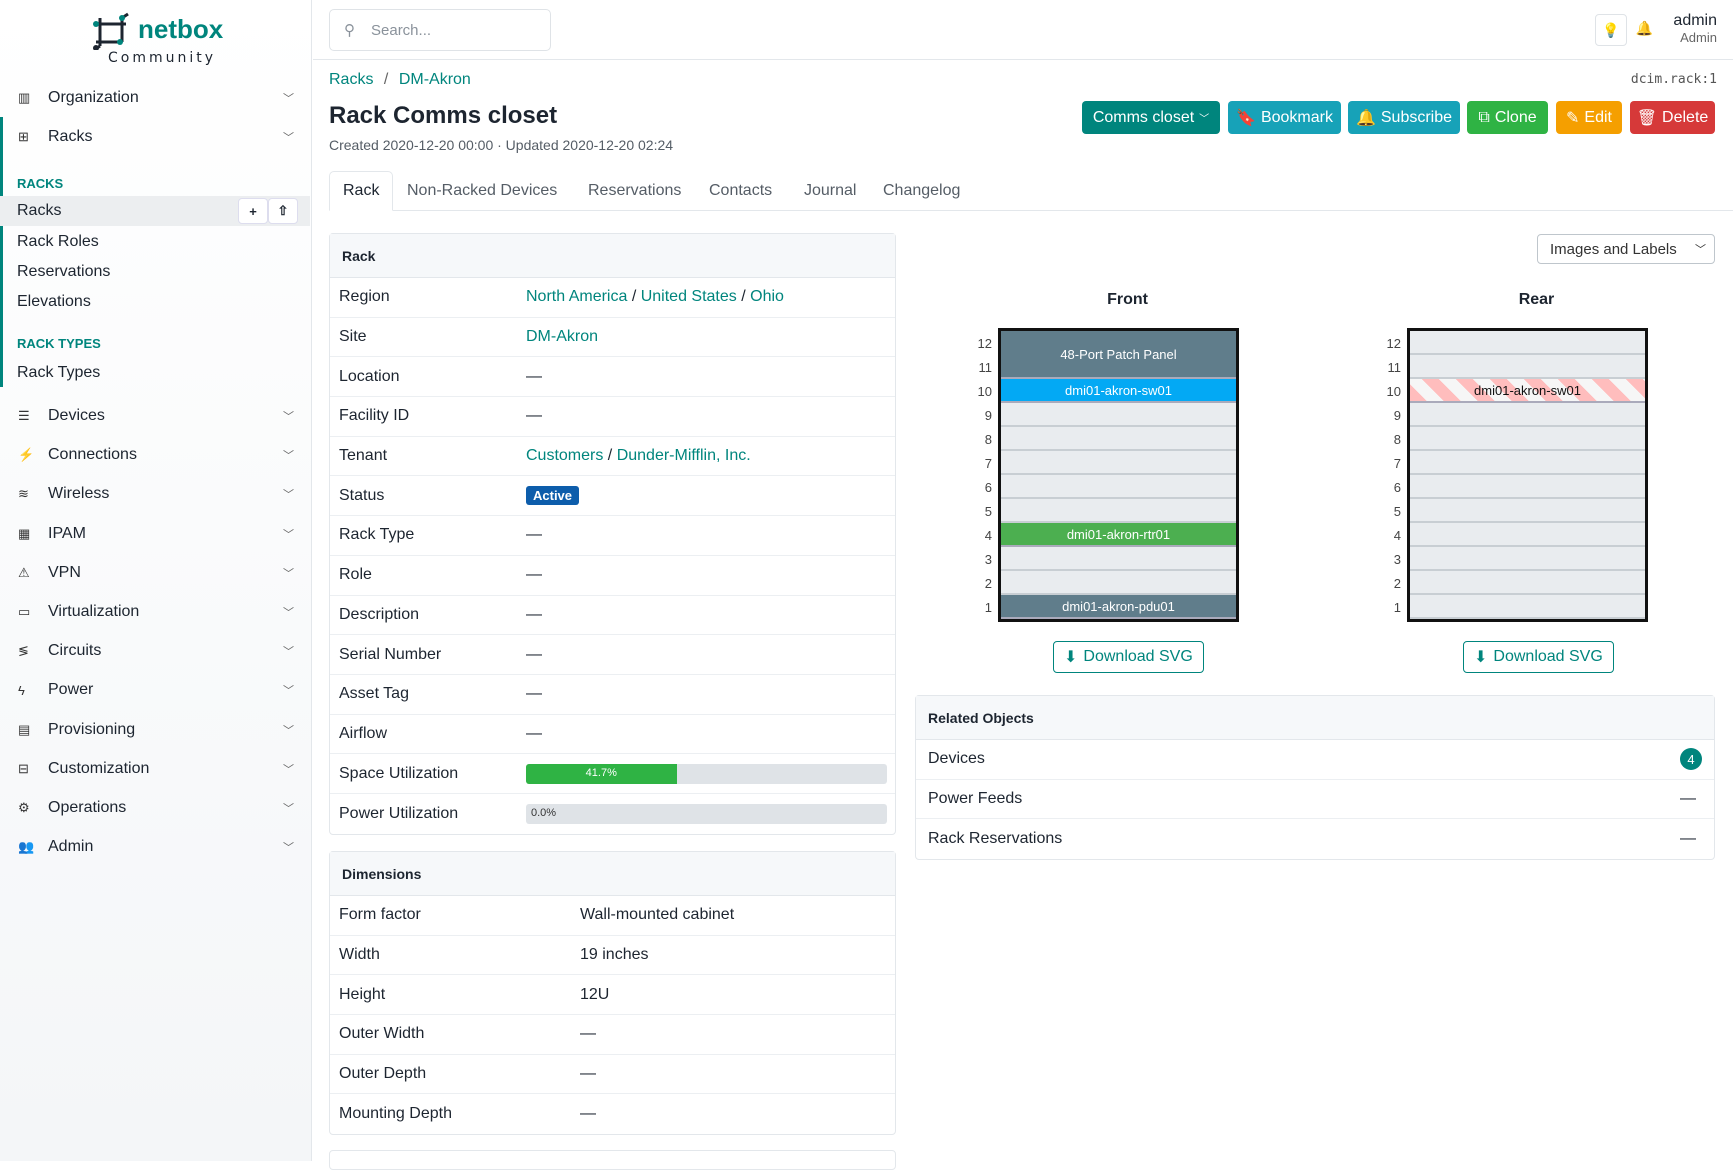 This screenshot has height=1170, width=1733. What do you see at coordinates (1127, 299) in the screenshot?
I see `front-title: Front` at bounding box center [1127, 299].